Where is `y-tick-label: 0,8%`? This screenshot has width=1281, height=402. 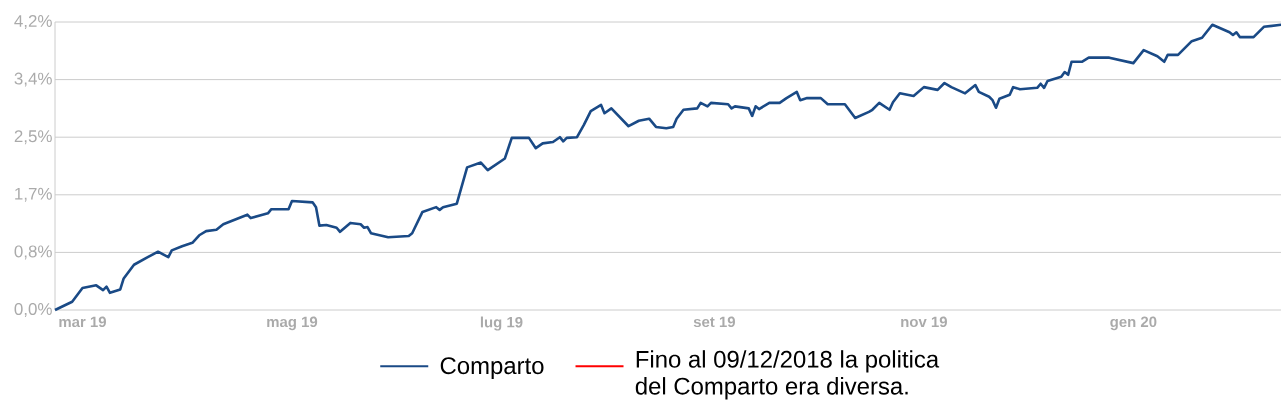
y-tick-label: 0,8% is located at coordinates (33, 252).